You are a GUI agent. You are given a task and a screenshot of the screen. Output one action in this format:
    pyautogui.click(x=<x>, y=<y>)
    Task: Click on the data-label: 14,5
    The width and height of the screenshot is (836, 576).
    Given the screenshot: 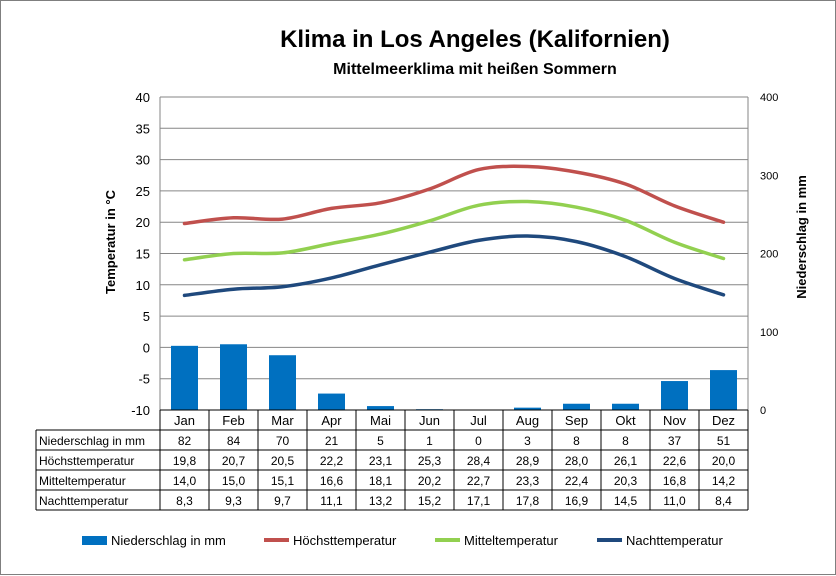 What is the action you would take?
    pyautogui.click(x=626, y=501)
    